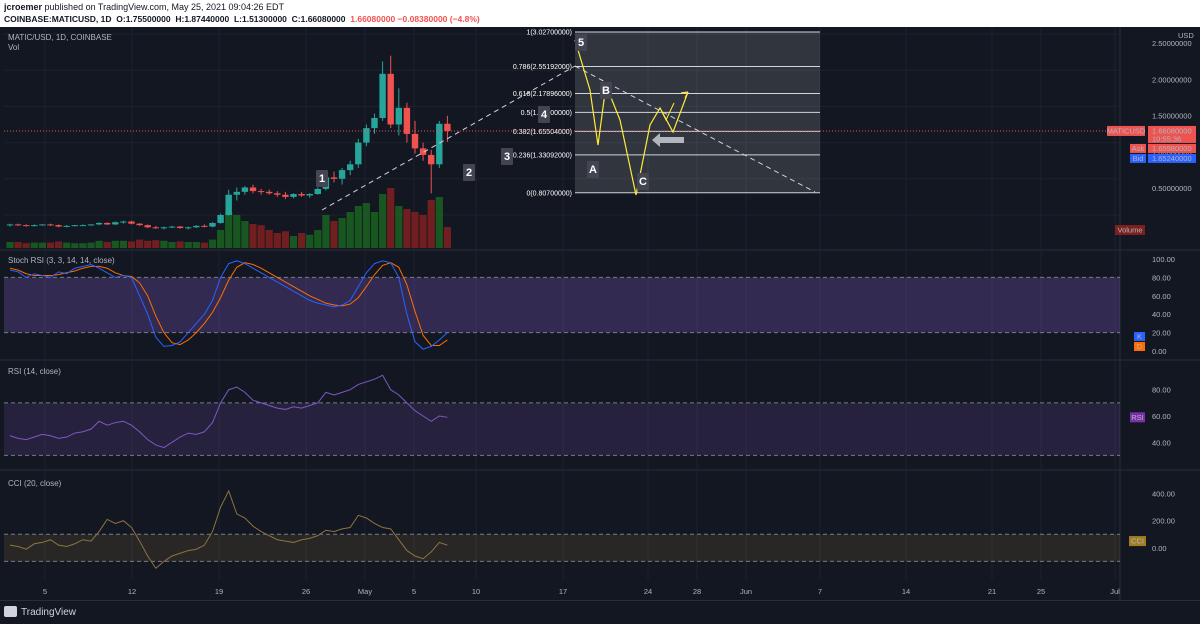  I want to click on tradingview-logo: TradingView, so click(40, 612).